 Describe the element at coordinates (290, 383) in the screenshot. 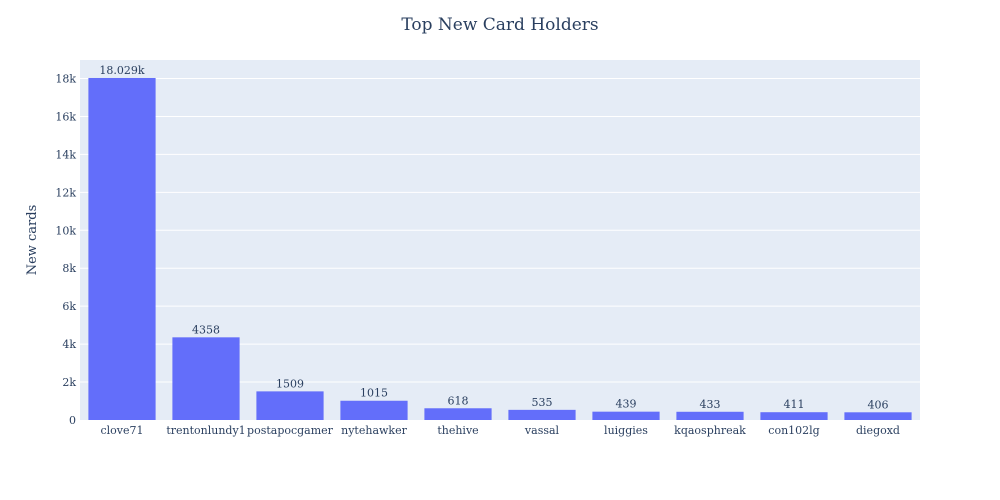

I see `data-label: 1509` at that location.